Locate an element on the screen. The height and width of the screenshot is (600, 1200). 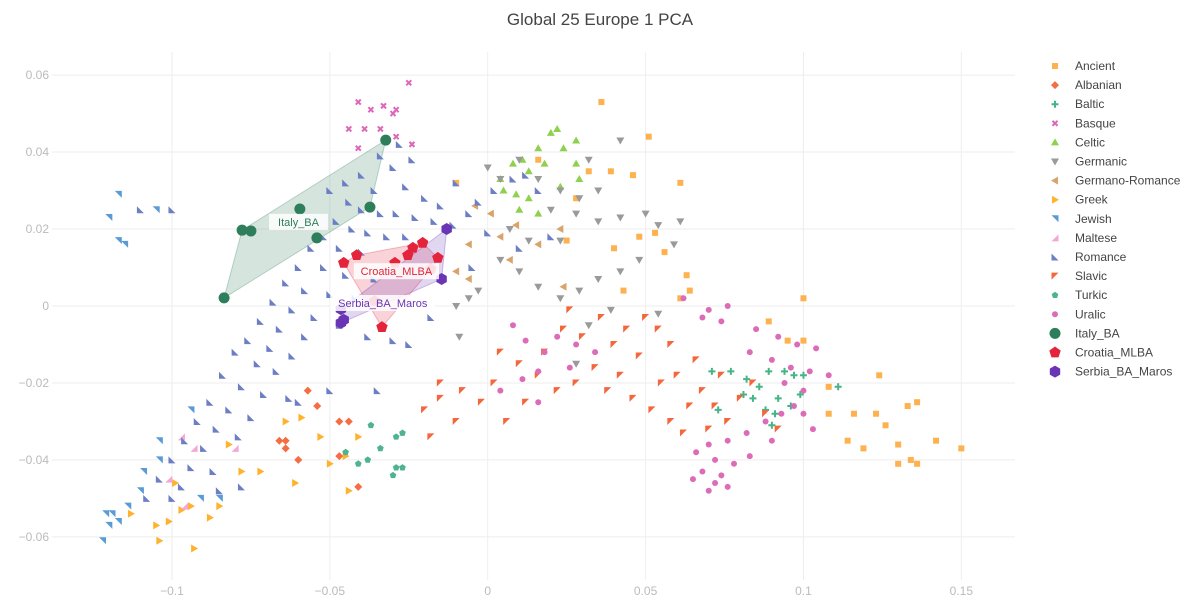
legend-item: Basque is located at coordinates (1084, 123).